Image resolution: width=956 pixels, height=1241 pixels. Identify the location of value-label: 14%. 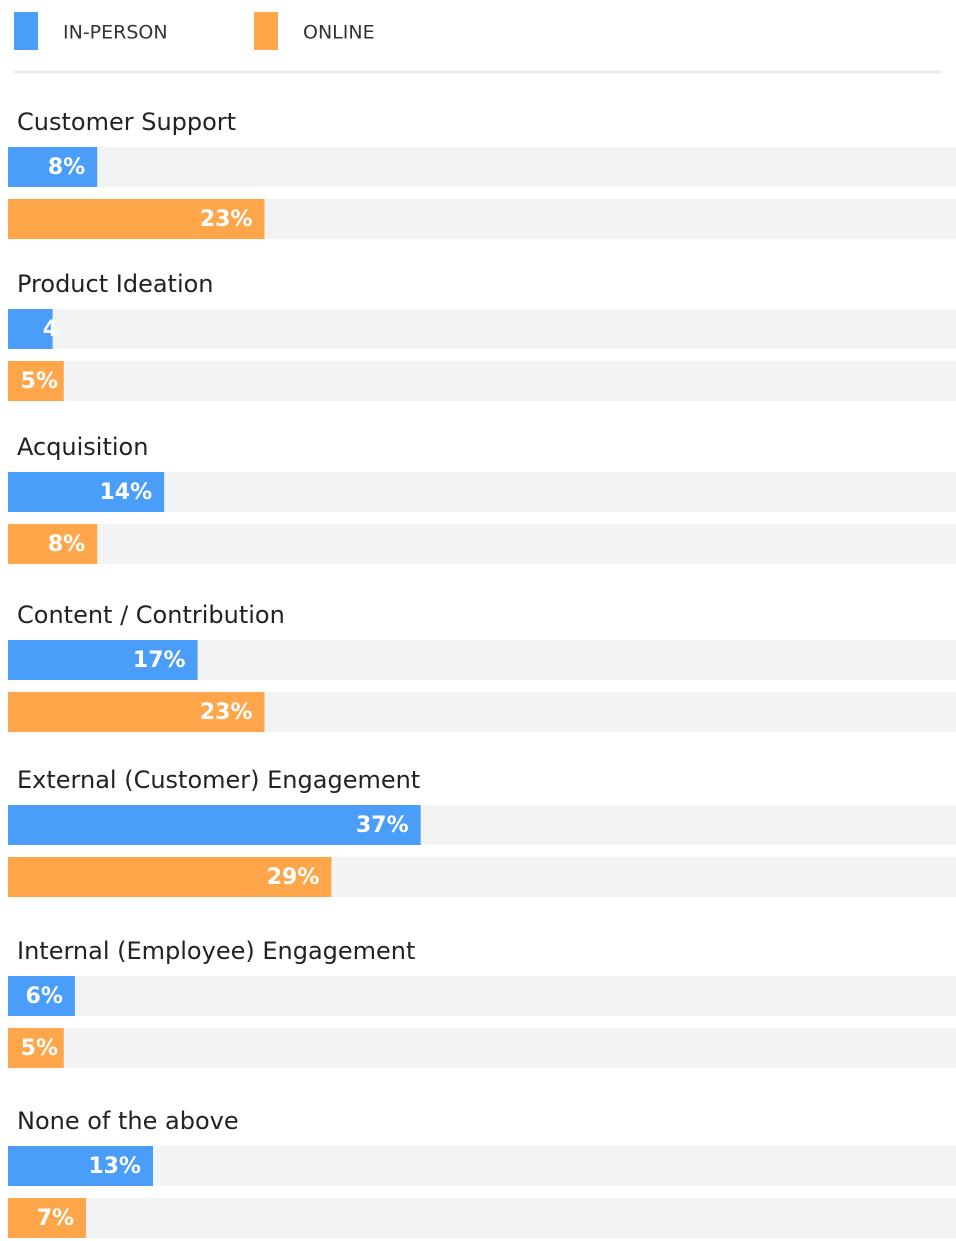
(125, 492).